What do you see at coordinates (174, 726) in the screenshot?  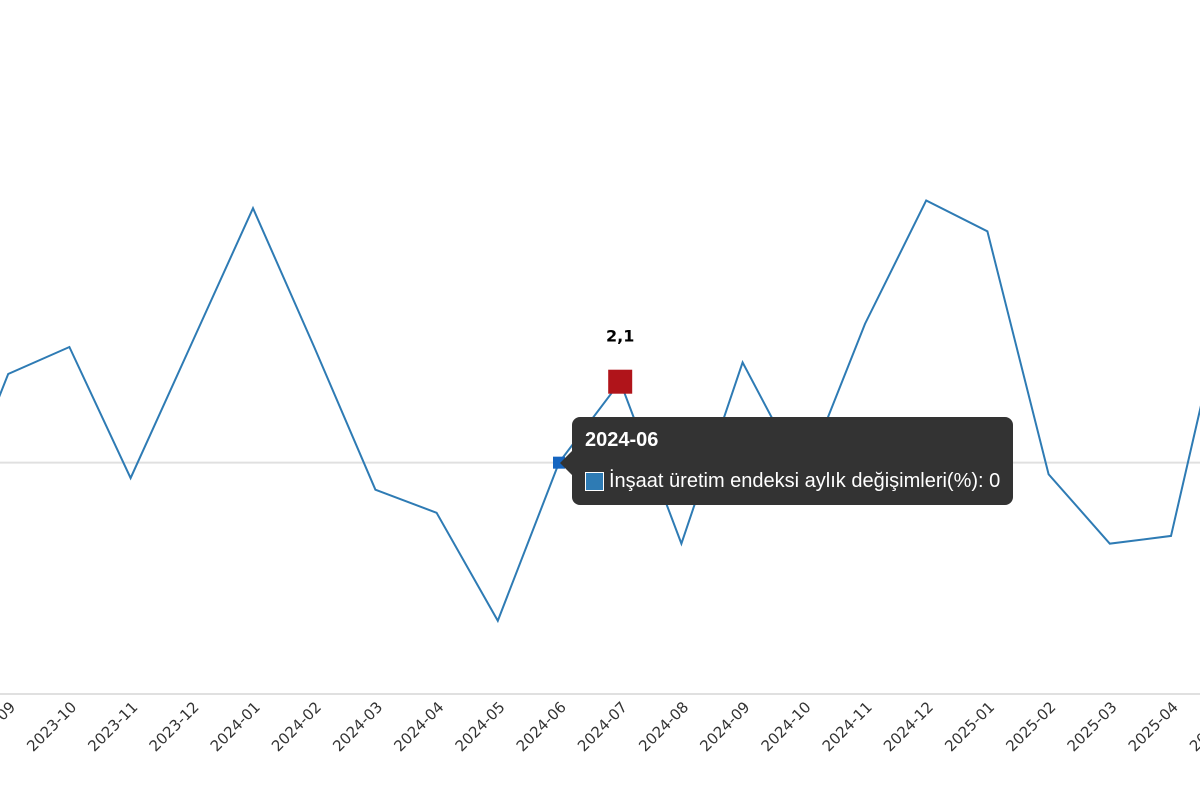 I see `x-tick-label: 2023-12` at bounding box center [174, 726].